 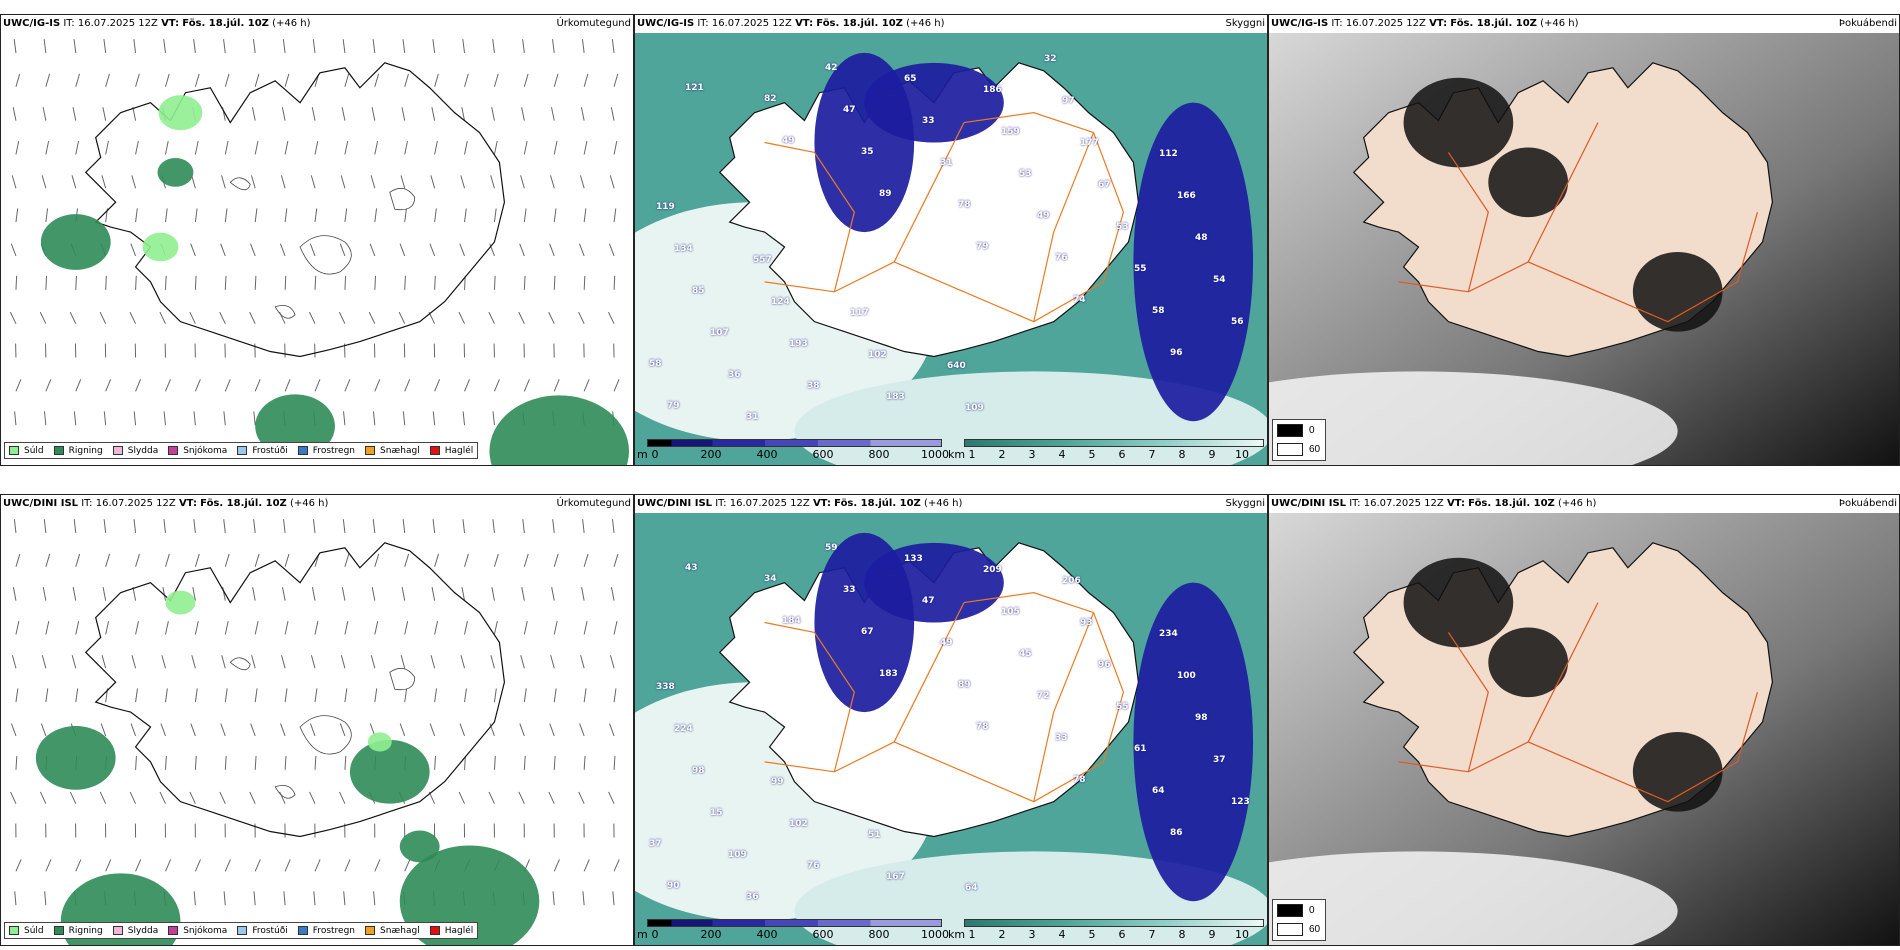 What do you see at coordinates (1186, 676) in the screenshot?
I see `visibility-value: 100` at bounding box center [1186, 676].